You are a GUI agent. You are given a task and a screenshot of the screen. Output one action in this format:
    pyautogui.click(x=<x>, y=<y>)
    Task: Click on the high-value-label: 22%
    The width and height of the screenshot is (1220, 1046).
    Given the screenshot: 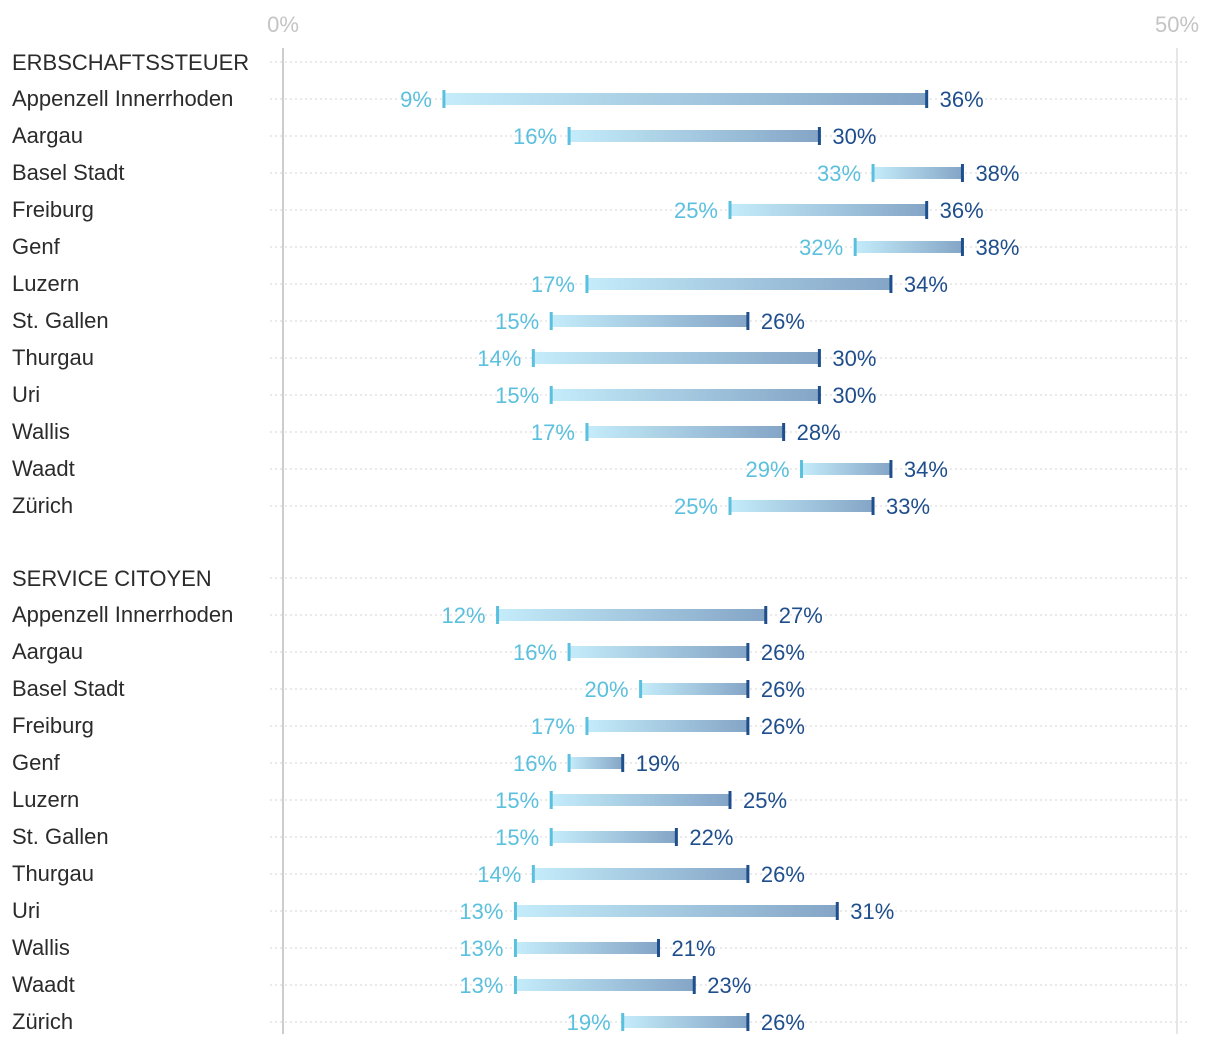 What is the action you would take?
    pyautogui.click(x=711, y=837)
    